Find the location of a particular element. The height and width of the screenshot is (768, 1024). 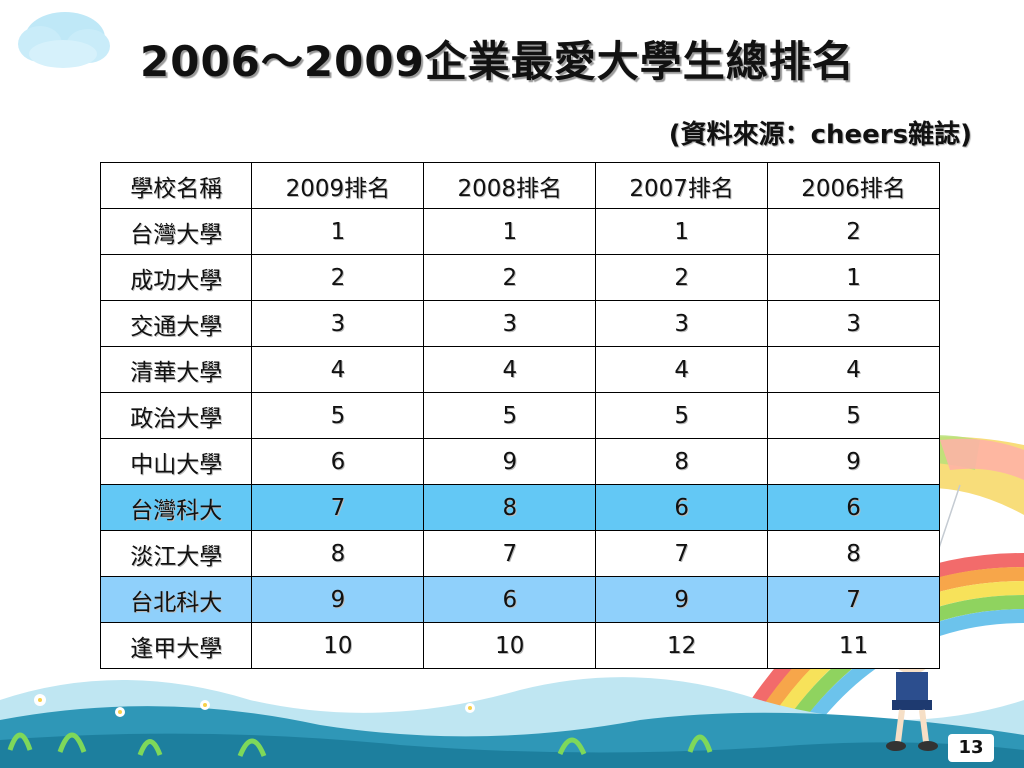

table-row: 清華大學 4 4 4 4 is located at coordinates (519, 369).